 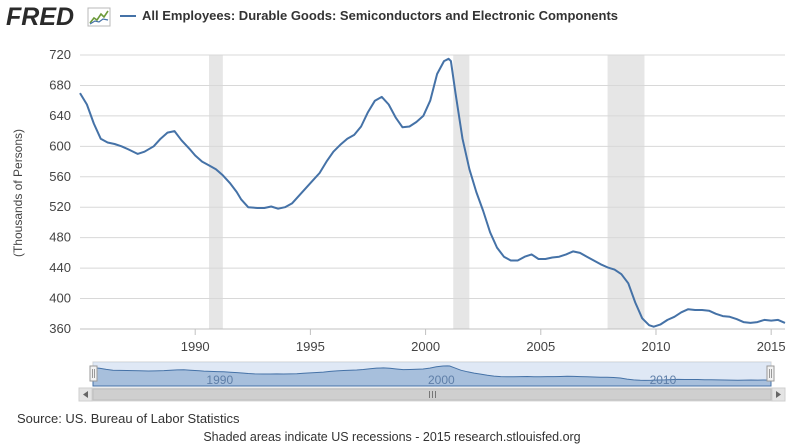 I want to click on y-tick-label: 640, so click(x=60, y=115).